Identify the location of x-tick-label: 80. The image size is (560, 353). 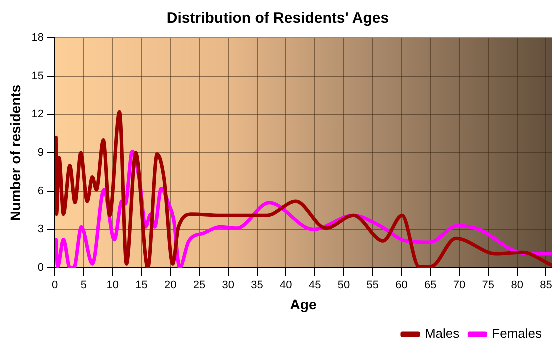
(517, 286).